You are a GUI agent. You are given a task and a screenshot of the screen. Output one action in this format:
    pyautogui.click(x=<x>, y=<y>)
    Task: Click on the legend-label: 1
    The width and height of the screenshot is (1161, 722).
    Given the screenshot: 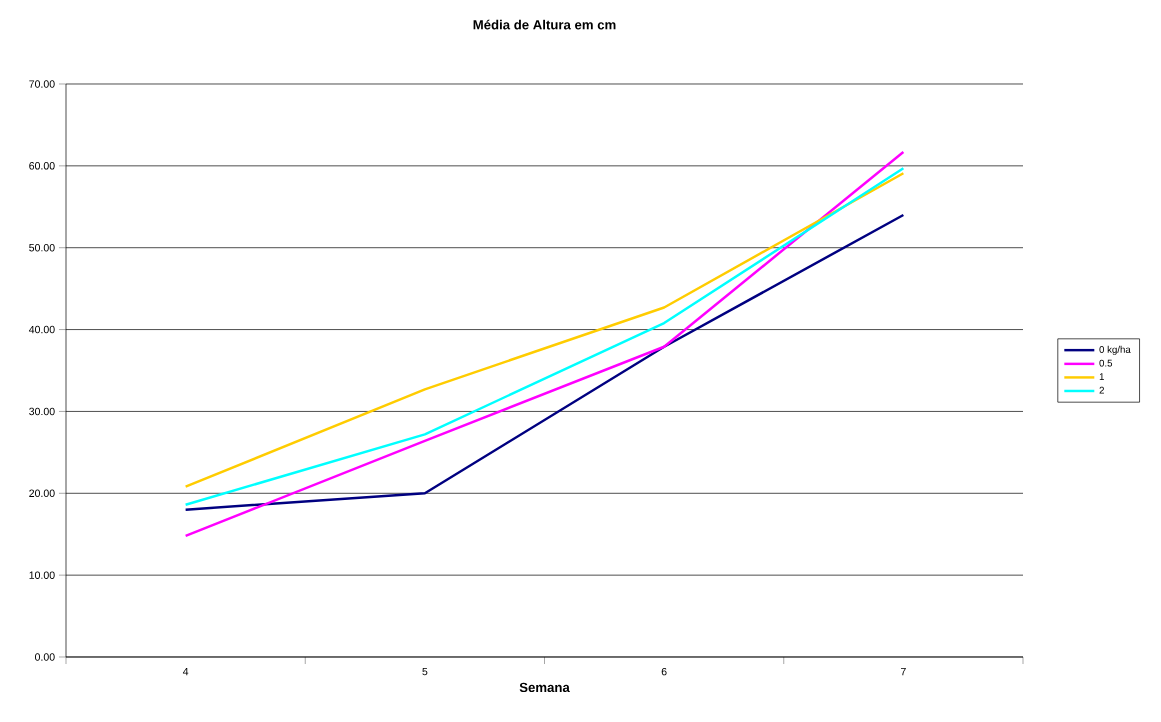 What is the action you would take?
    pyautogui.click(x=1101, y=376)
    